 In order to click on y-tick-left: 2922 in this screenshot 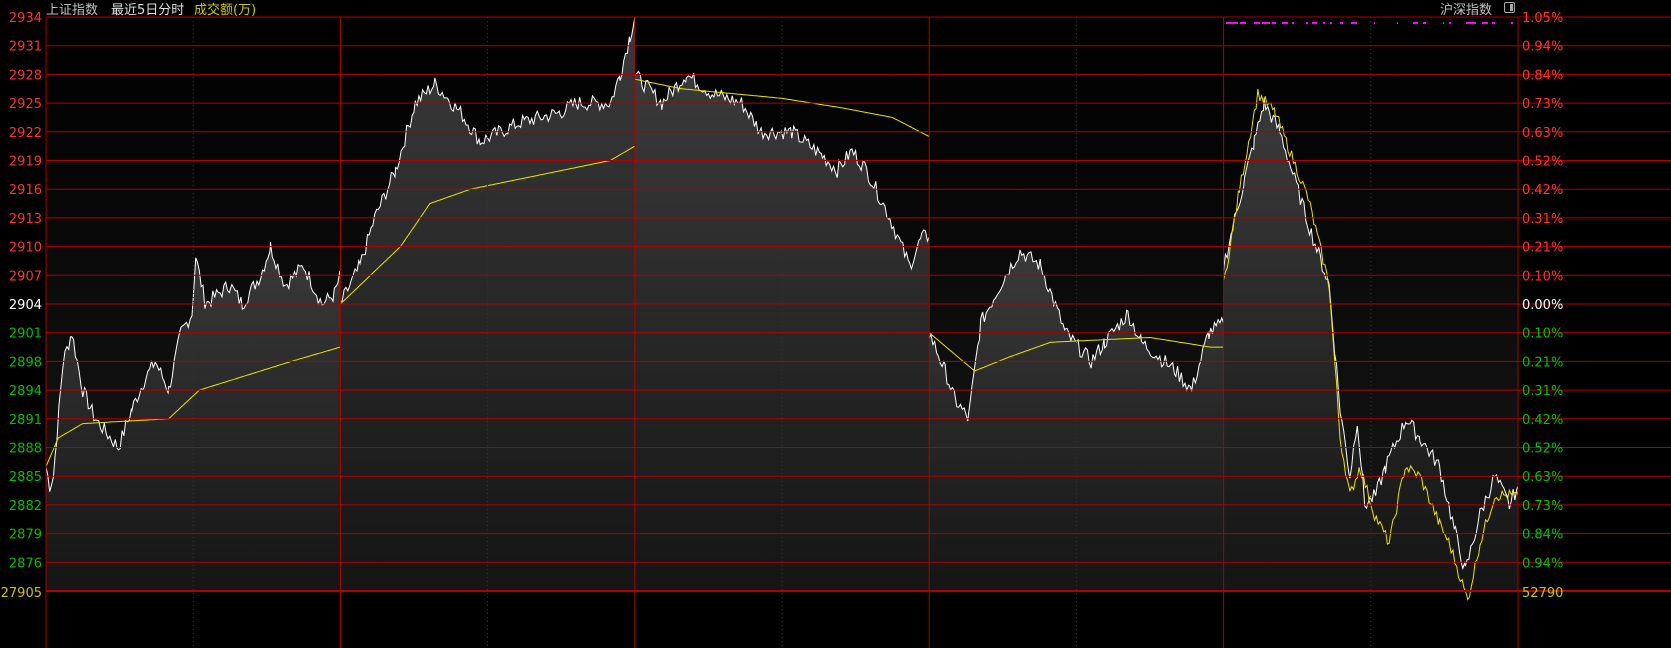, I will do `click(25, 133)`.